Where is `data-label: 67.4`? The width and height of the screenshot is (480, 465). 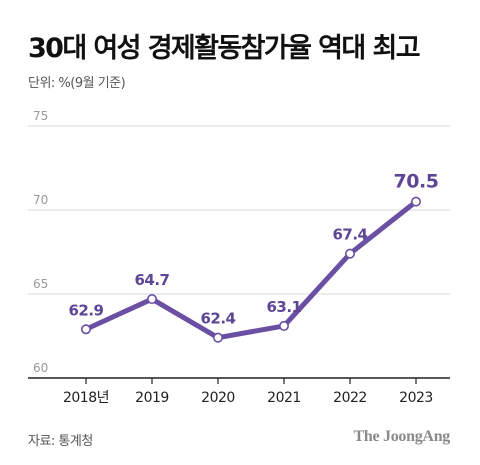
data-label: 67.4 is located at coordinates (349, 235).